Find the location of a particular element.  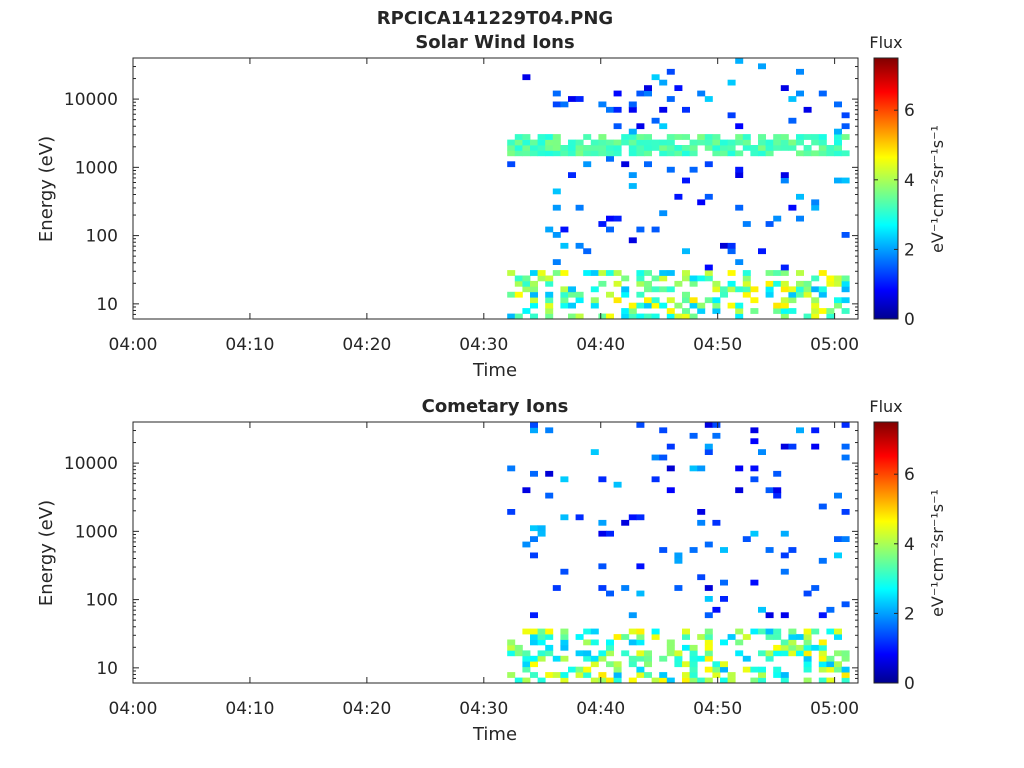

colorbar-flux-label: Flux is located at coordinates (885, 42).